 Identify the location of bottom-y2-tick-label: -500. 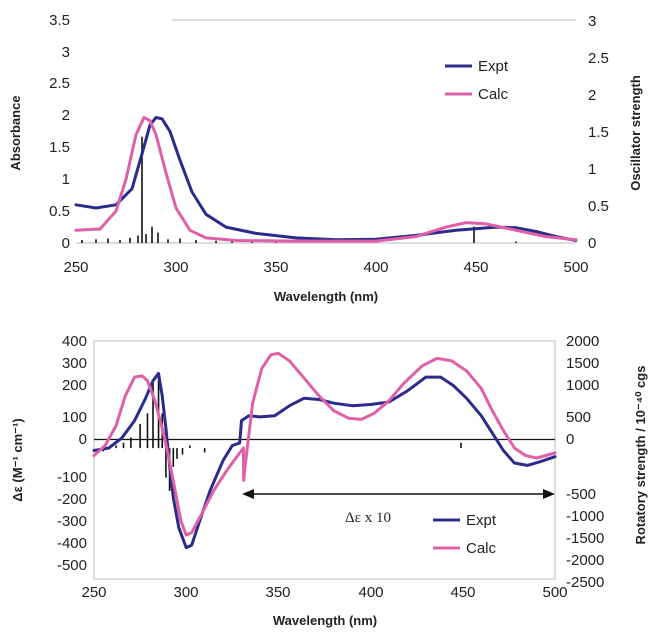
(581, 494).